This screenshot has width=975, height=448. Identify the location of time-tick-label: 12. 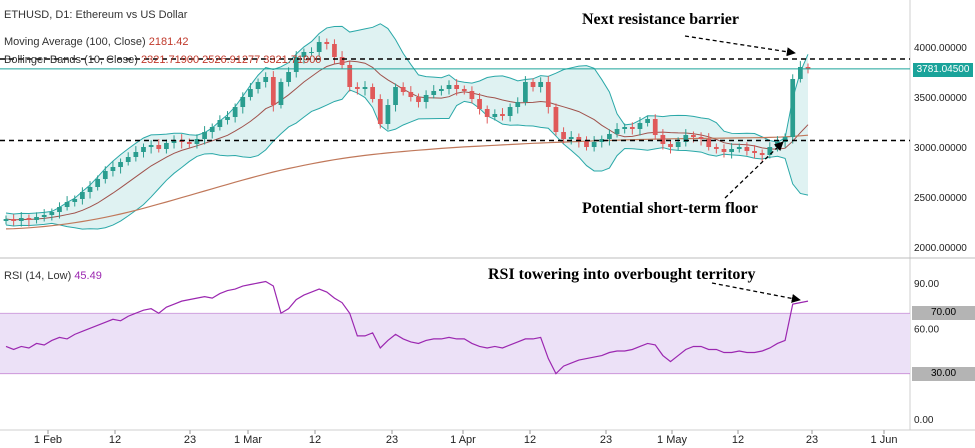
(115, 440).